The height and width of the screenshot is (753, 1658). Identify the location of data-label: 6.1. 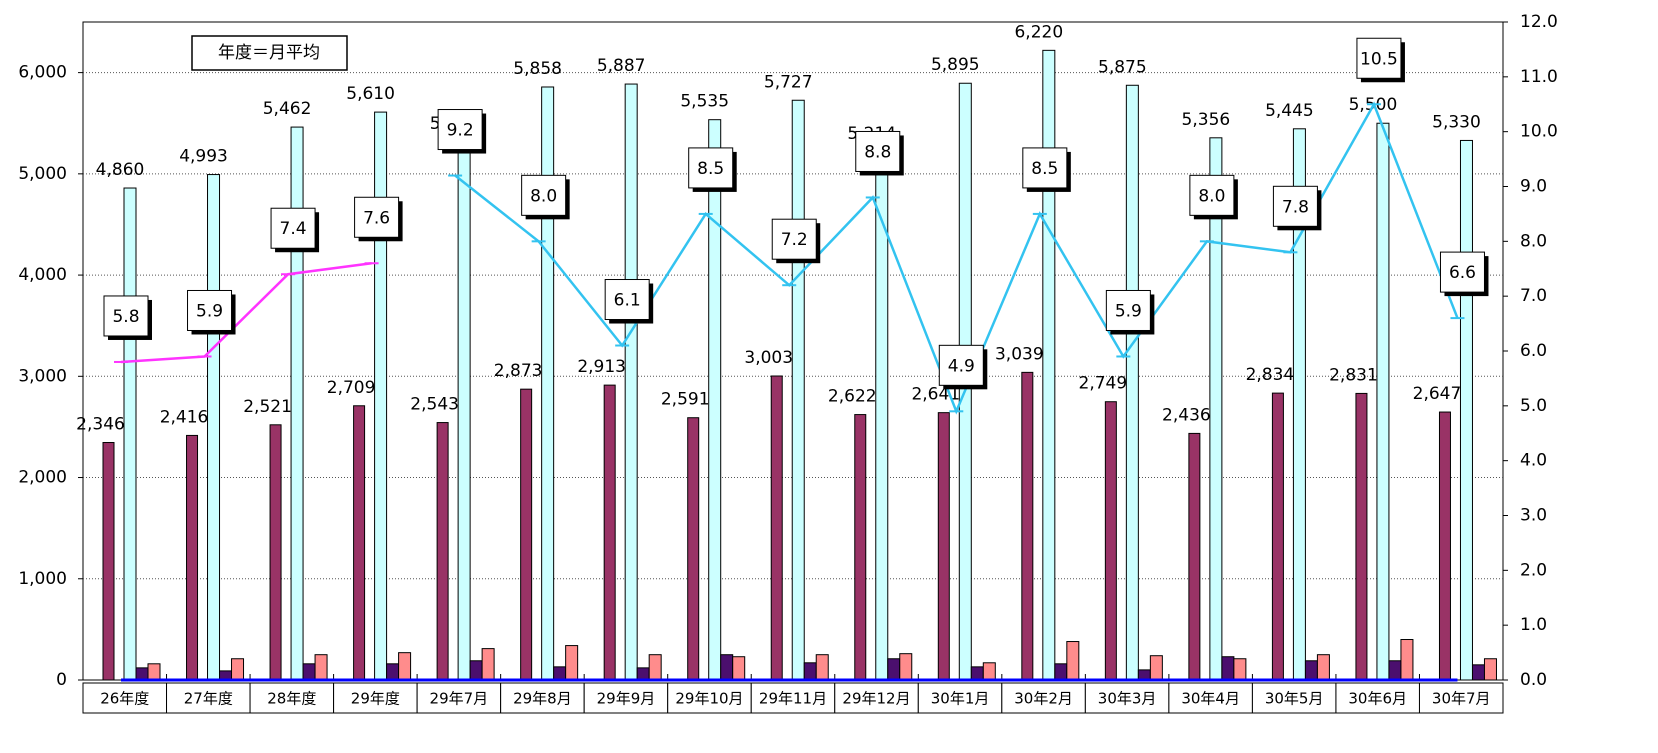
(627, 301).